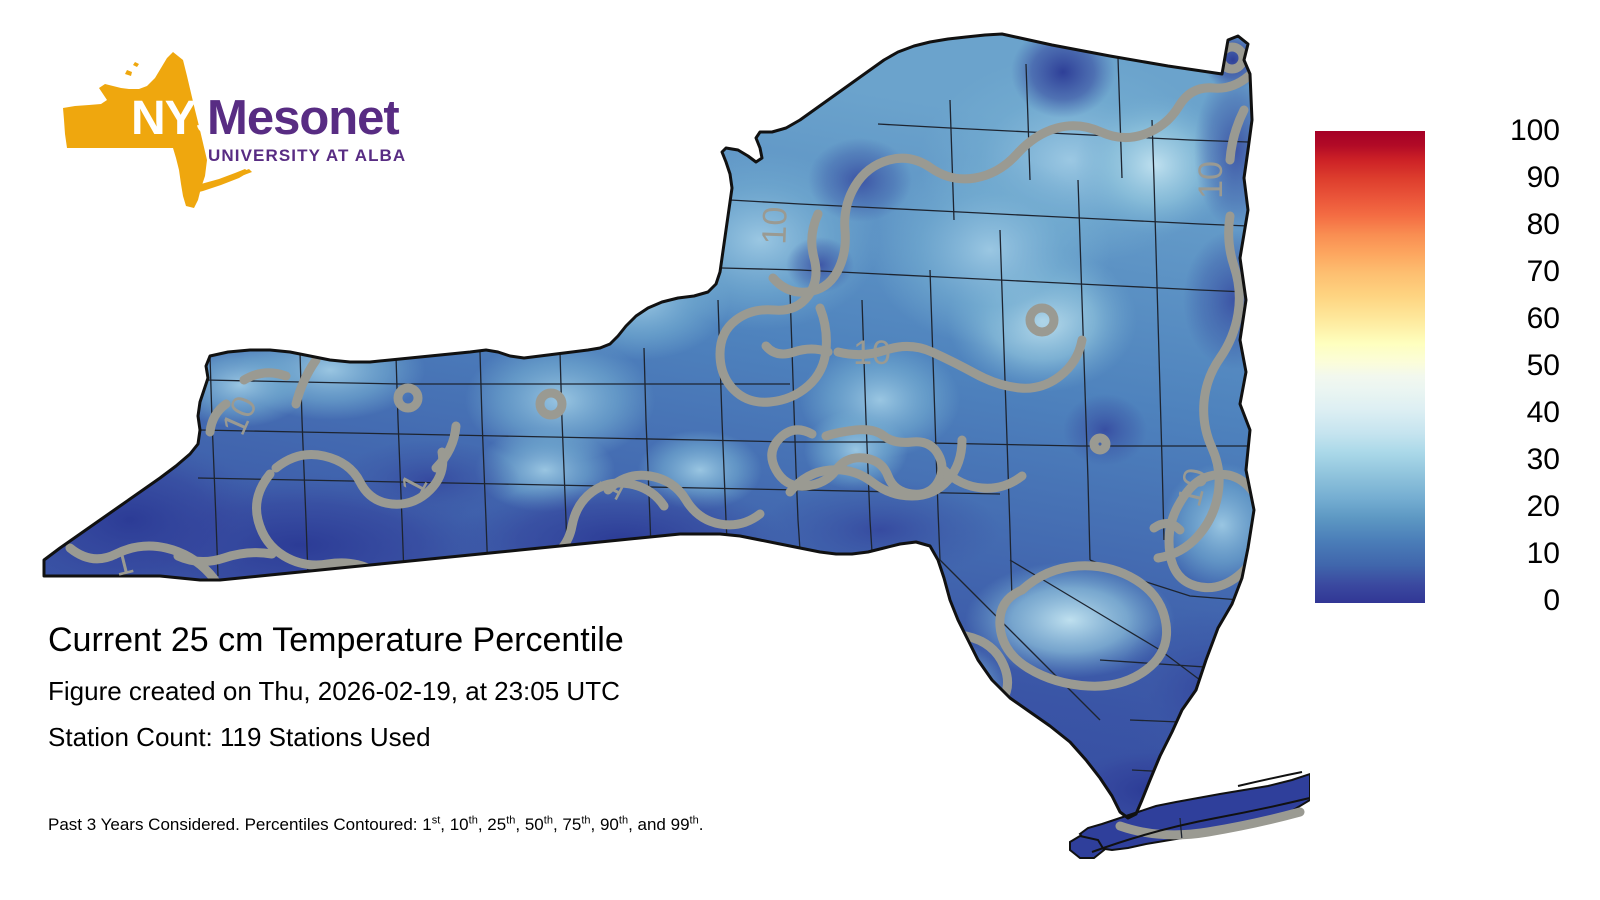 This screenshot has width=1600, height=900. Describe the element at coordinates (1543, 506) in the screenshot. I see `colorbar-tick: 20` at that location.